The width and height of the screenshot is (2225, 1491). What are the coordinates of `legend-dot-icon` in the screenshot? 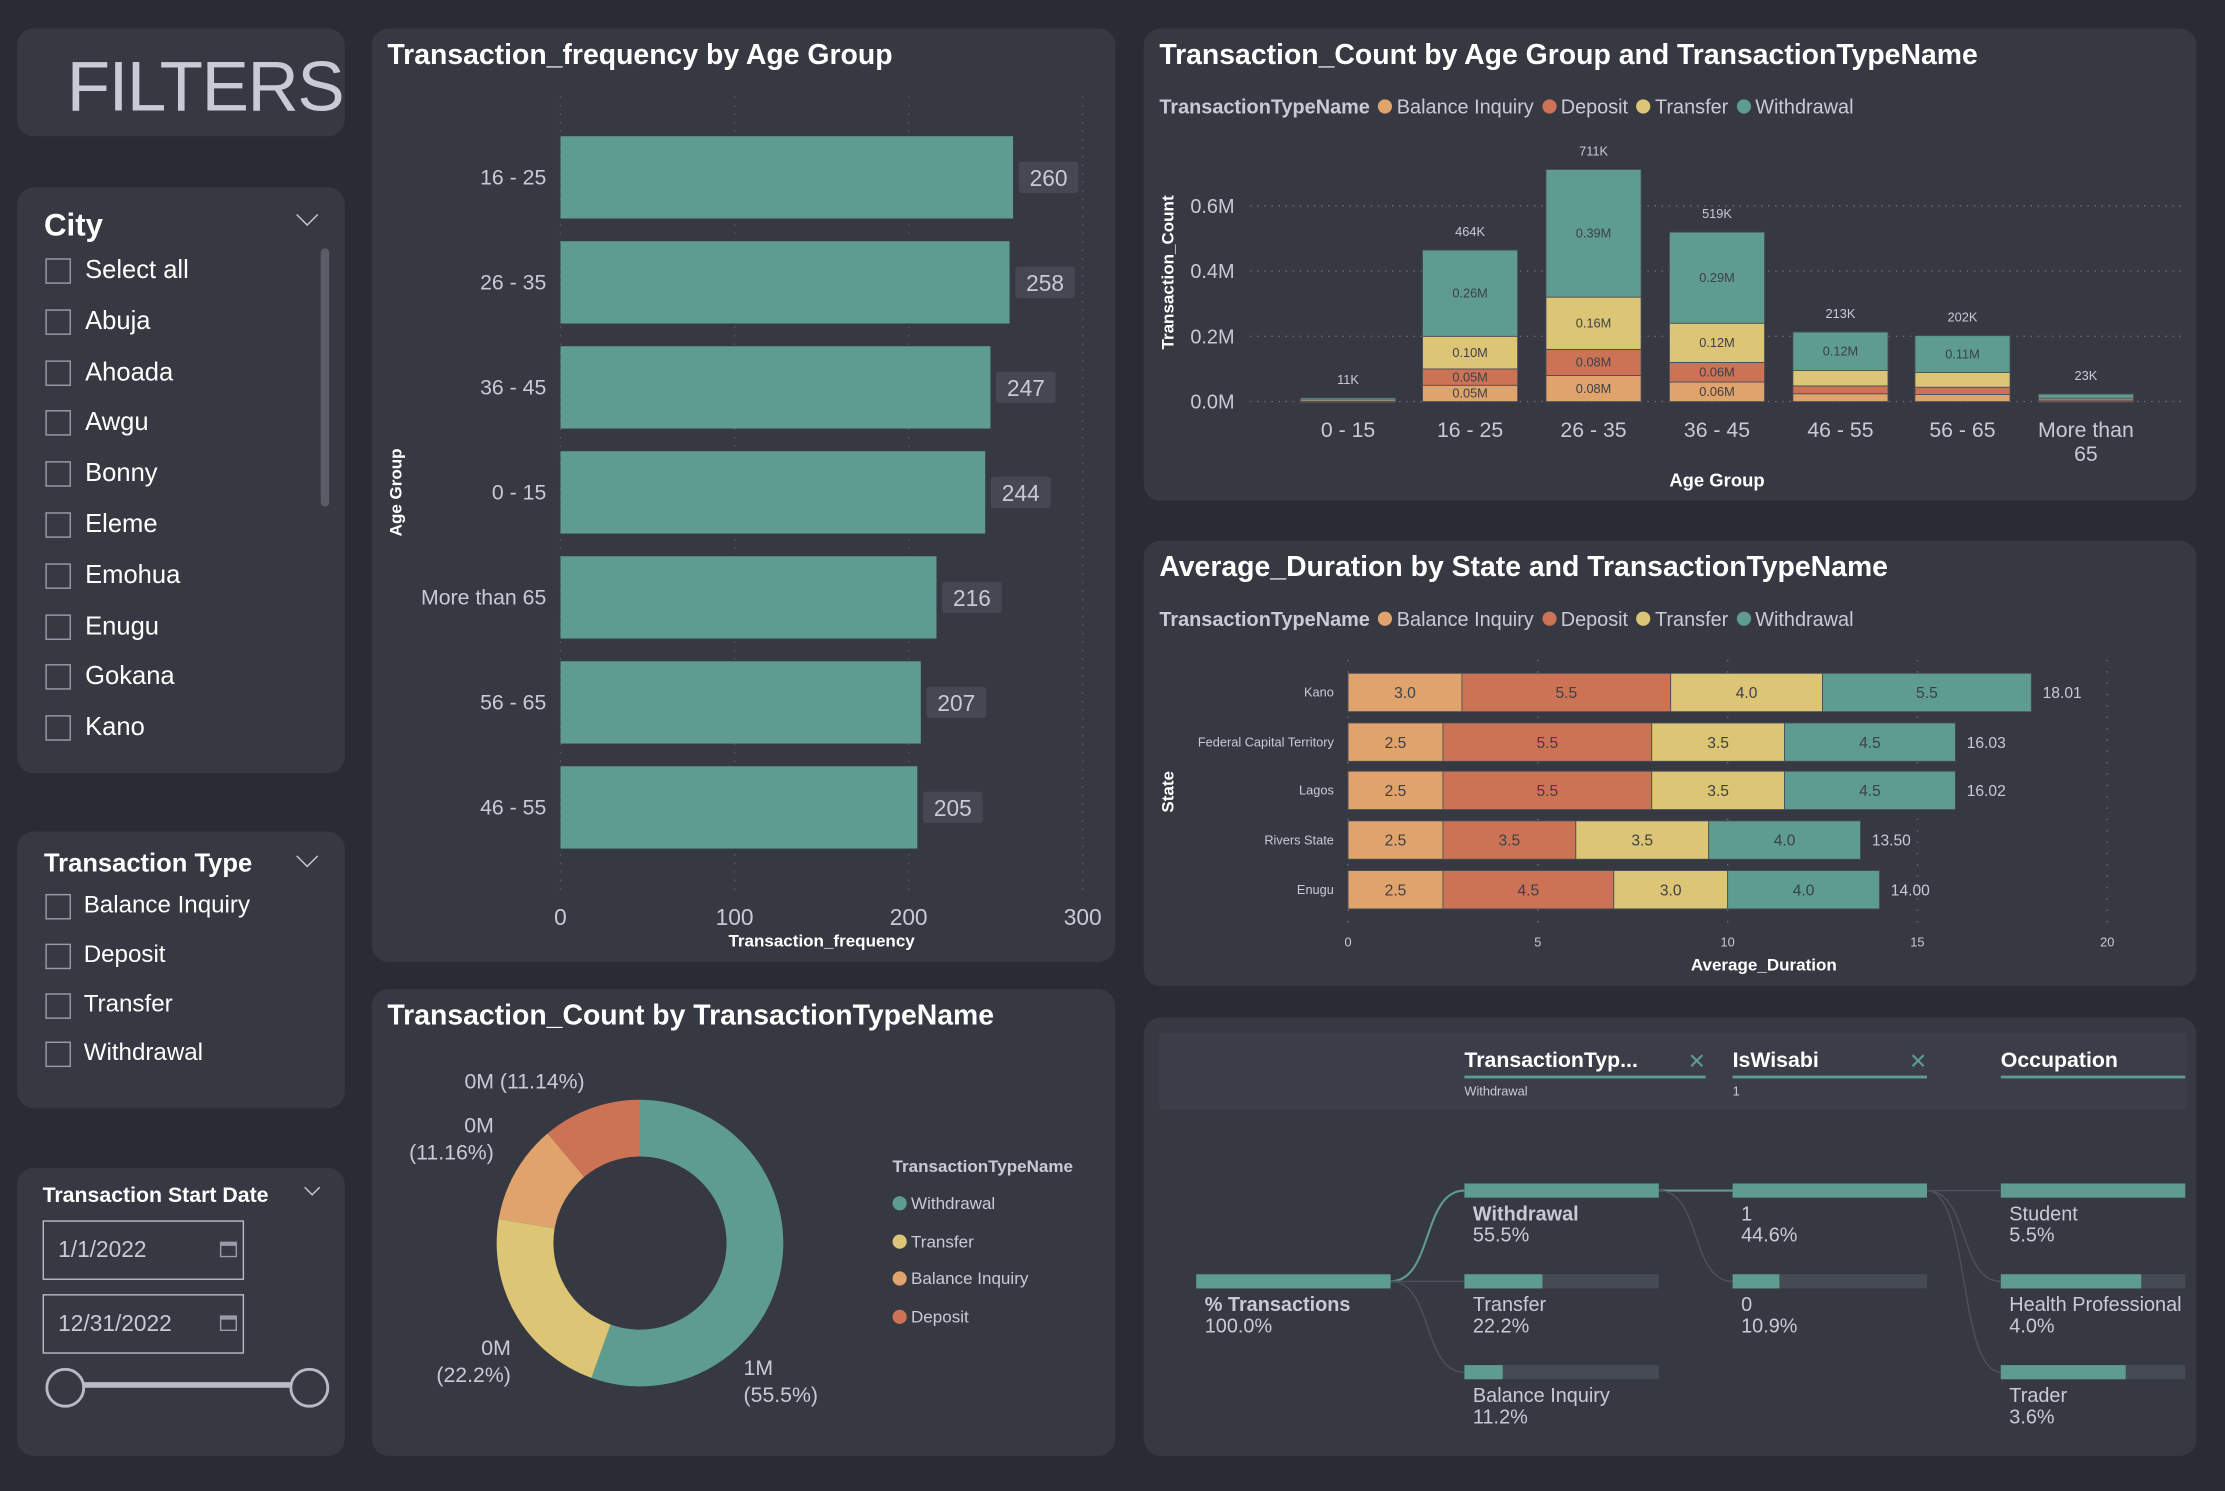 It's located at (1643, 618).